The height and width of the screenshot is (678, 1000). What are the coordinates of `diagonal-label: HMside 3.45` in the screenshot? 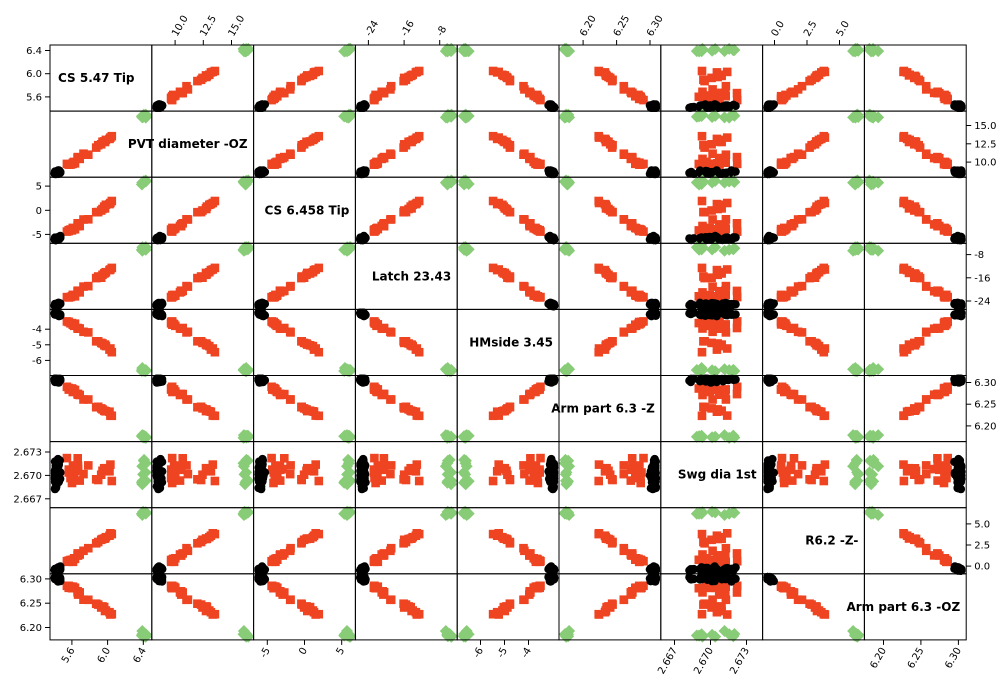 It's located at (511, 342).